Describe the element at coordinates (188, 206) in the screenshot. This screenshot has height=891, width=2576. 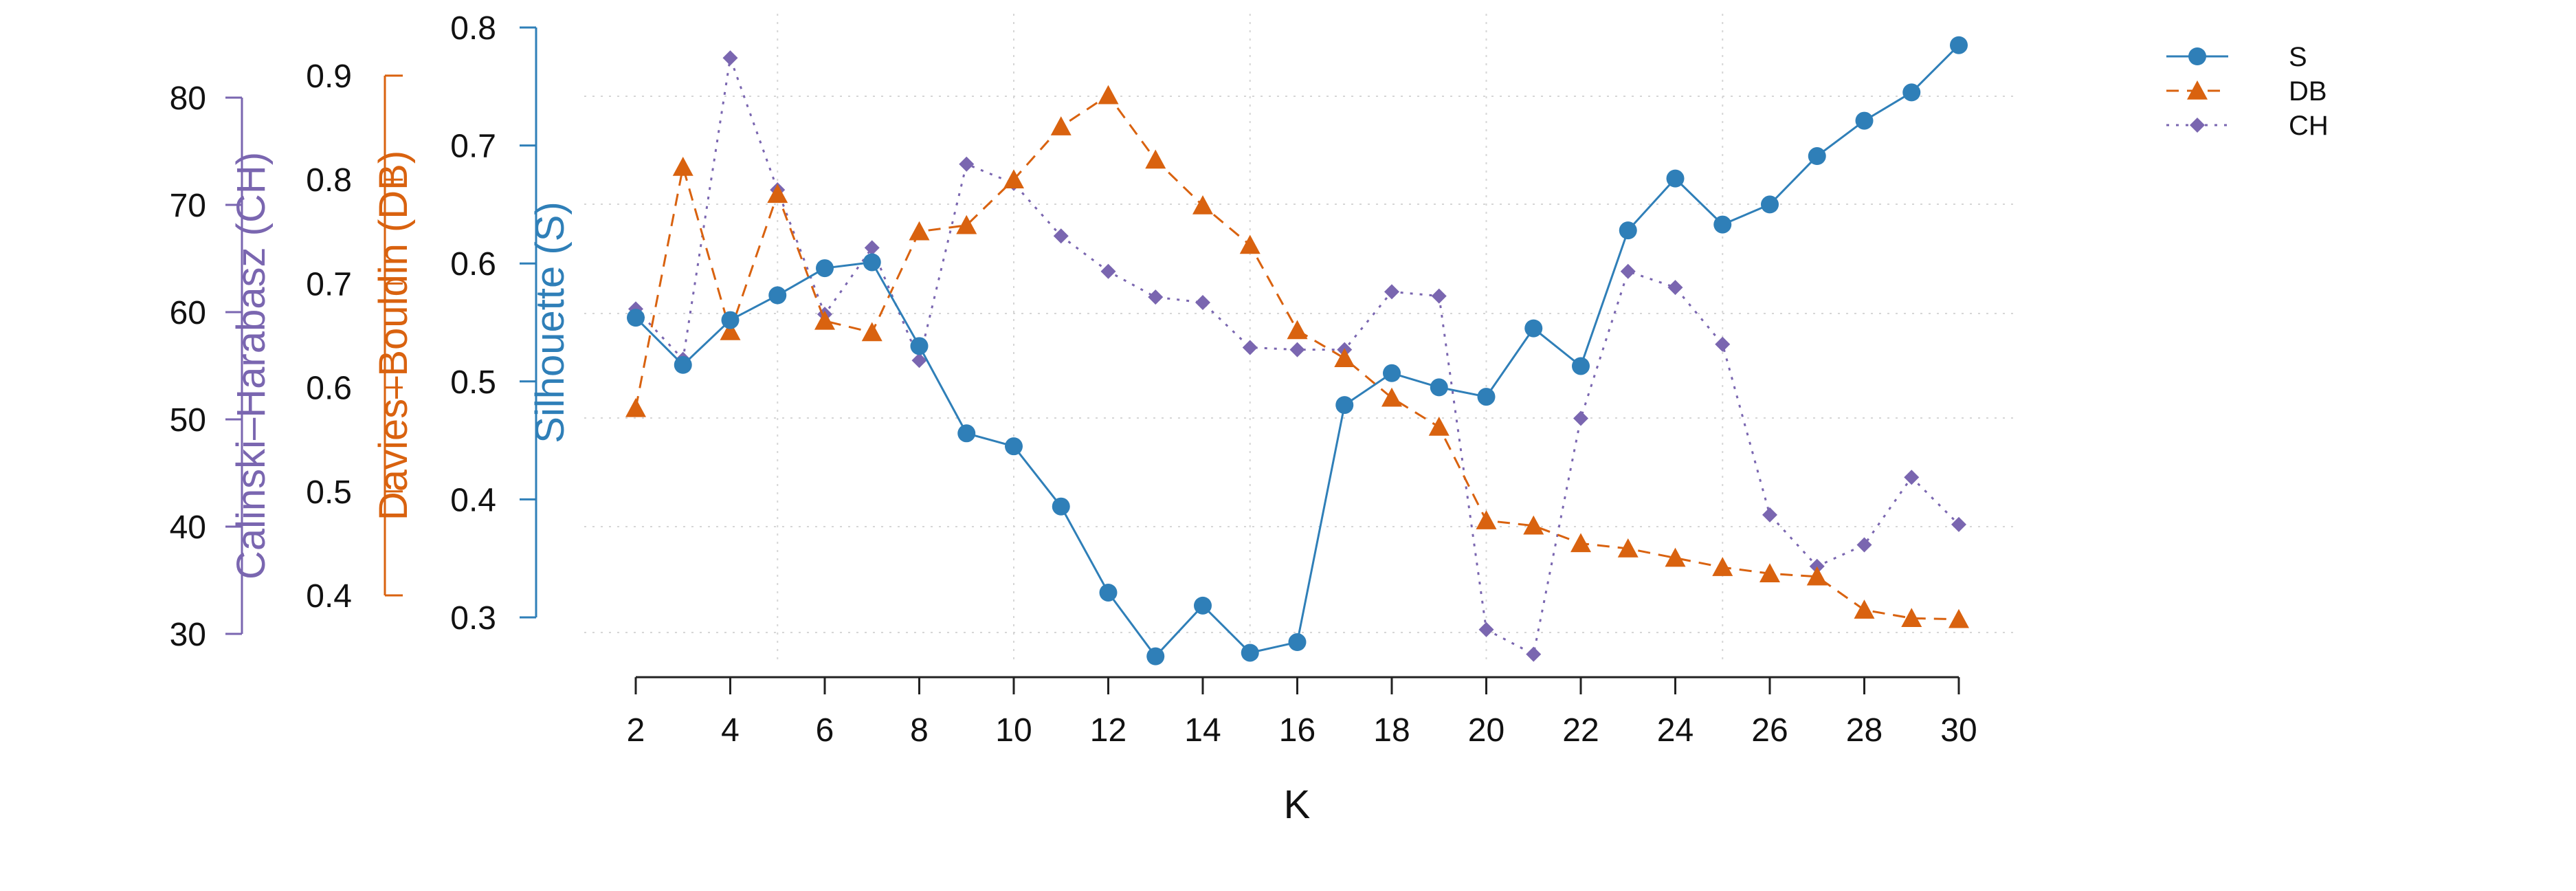
I see `y-tick-label-ch: 70` at that location.